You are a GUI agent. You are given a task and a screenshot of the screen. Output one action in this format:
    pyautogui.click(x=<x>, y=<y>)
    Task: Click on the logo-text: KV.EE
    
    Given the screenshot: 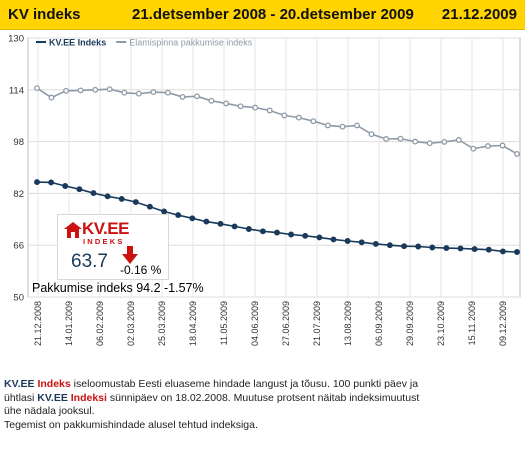 What is the action you would take?
    pyautogui.click(x=105, y=228)
    